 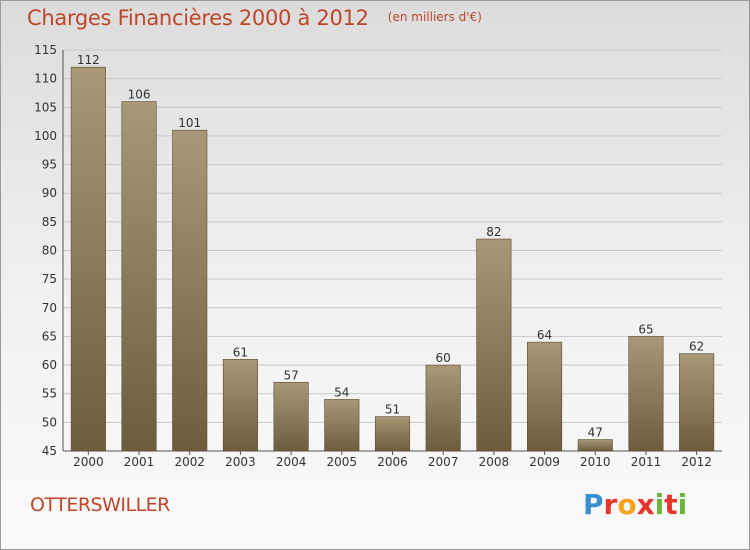 I want to click on x-tick-label: 2001, so click(x=139, y=462).